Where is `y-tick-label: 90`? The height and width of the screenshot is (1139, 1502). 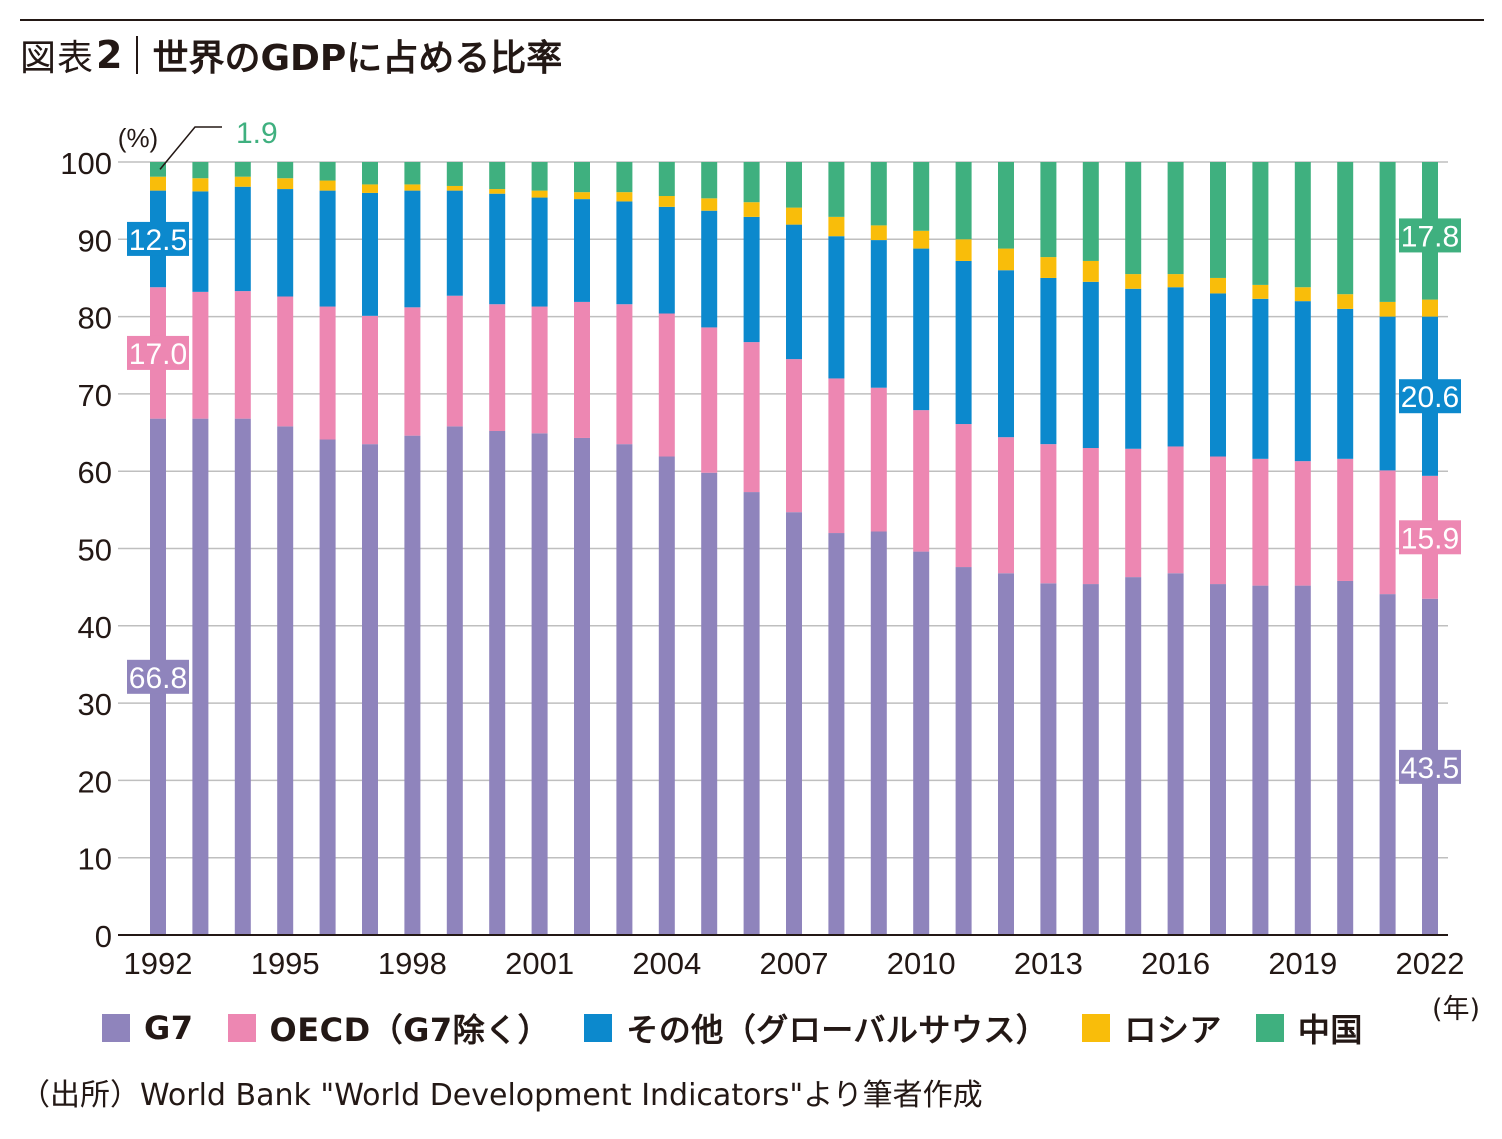
y-tick-label: 90 is located at coordinates (95, 240).